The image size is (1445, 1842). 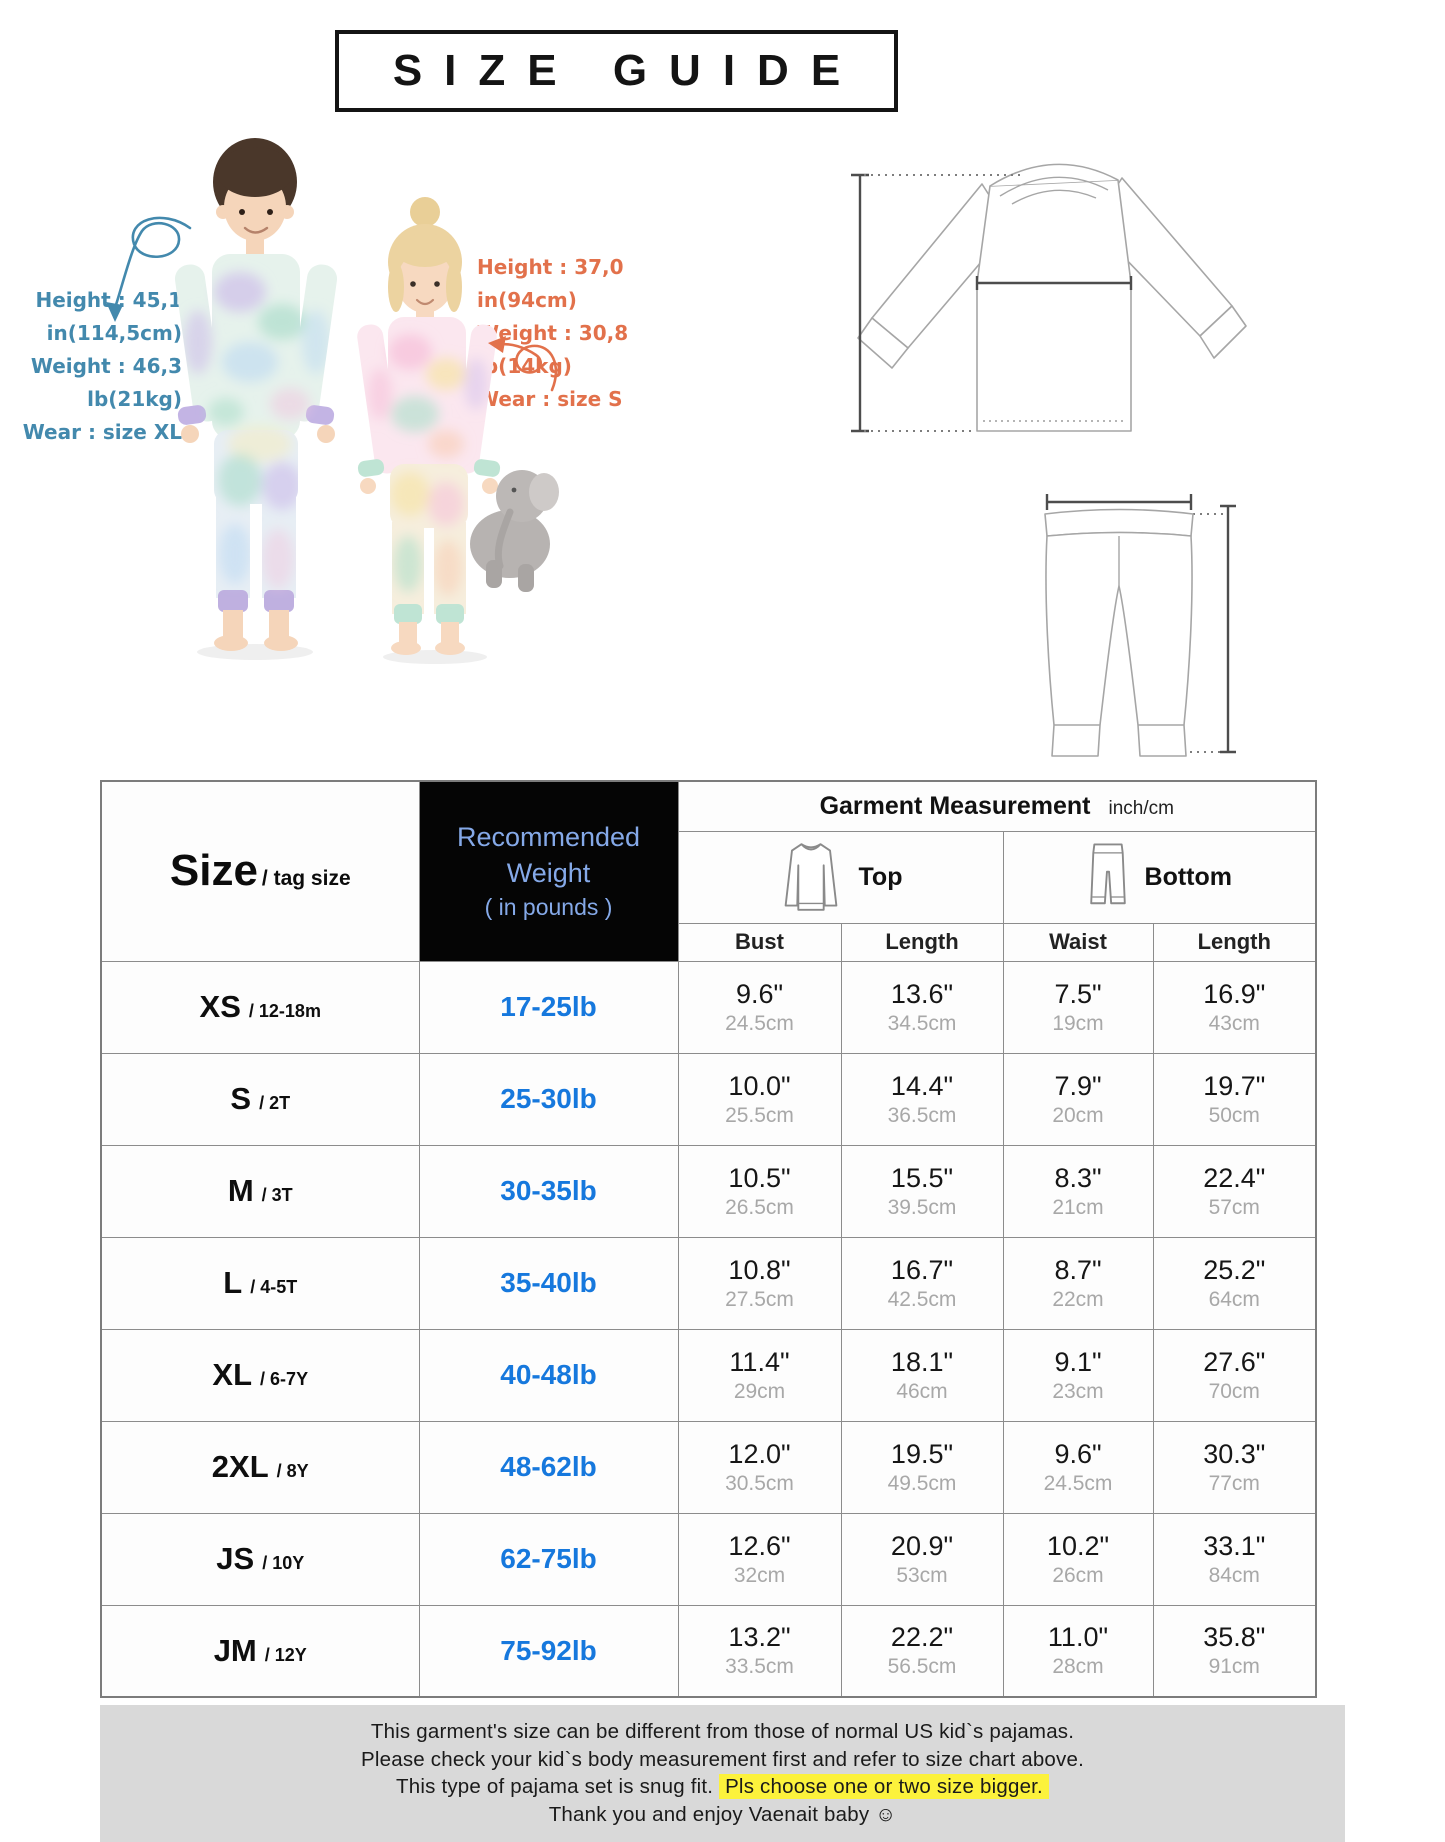 I want to click on bust-cell: 12.6" 32cm, so click(x=759, y=1559).